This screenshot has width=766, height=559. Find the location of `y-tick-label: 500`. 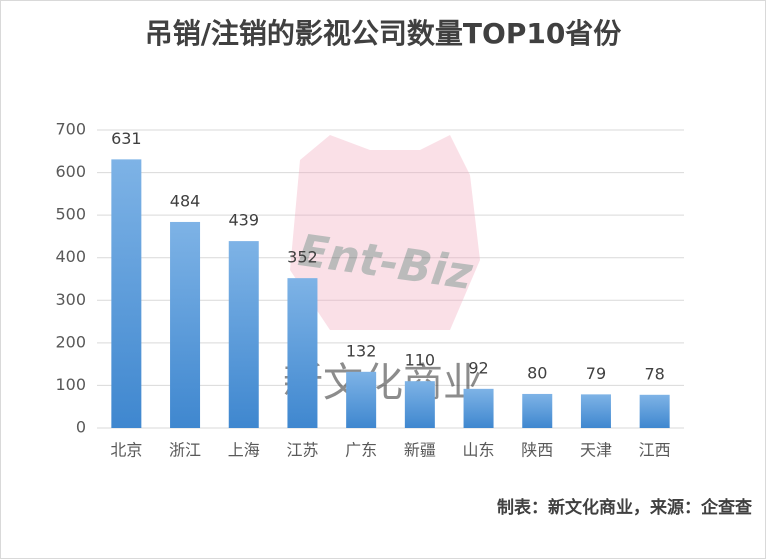

y-tick-label: 500 is located at coordinates (70, 214).